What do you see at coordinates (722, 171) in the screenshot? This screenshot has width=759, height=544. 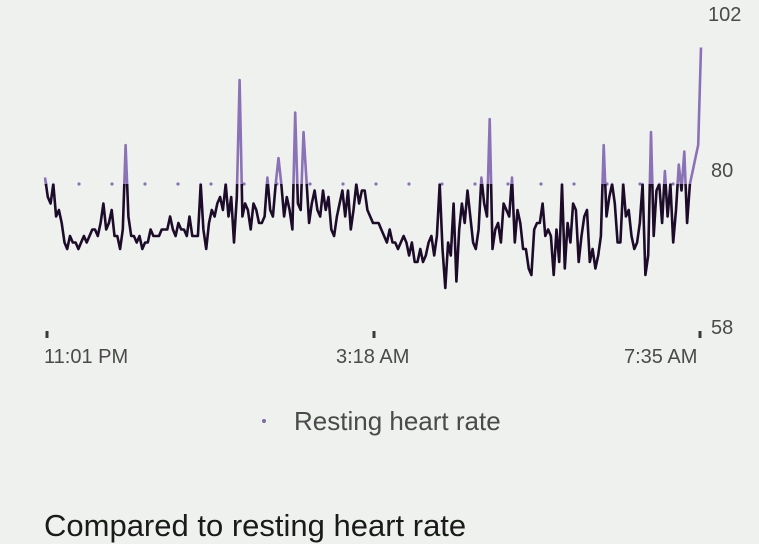 I see `y-tick-label-baseline: 80` at bounding box center [722, 171].